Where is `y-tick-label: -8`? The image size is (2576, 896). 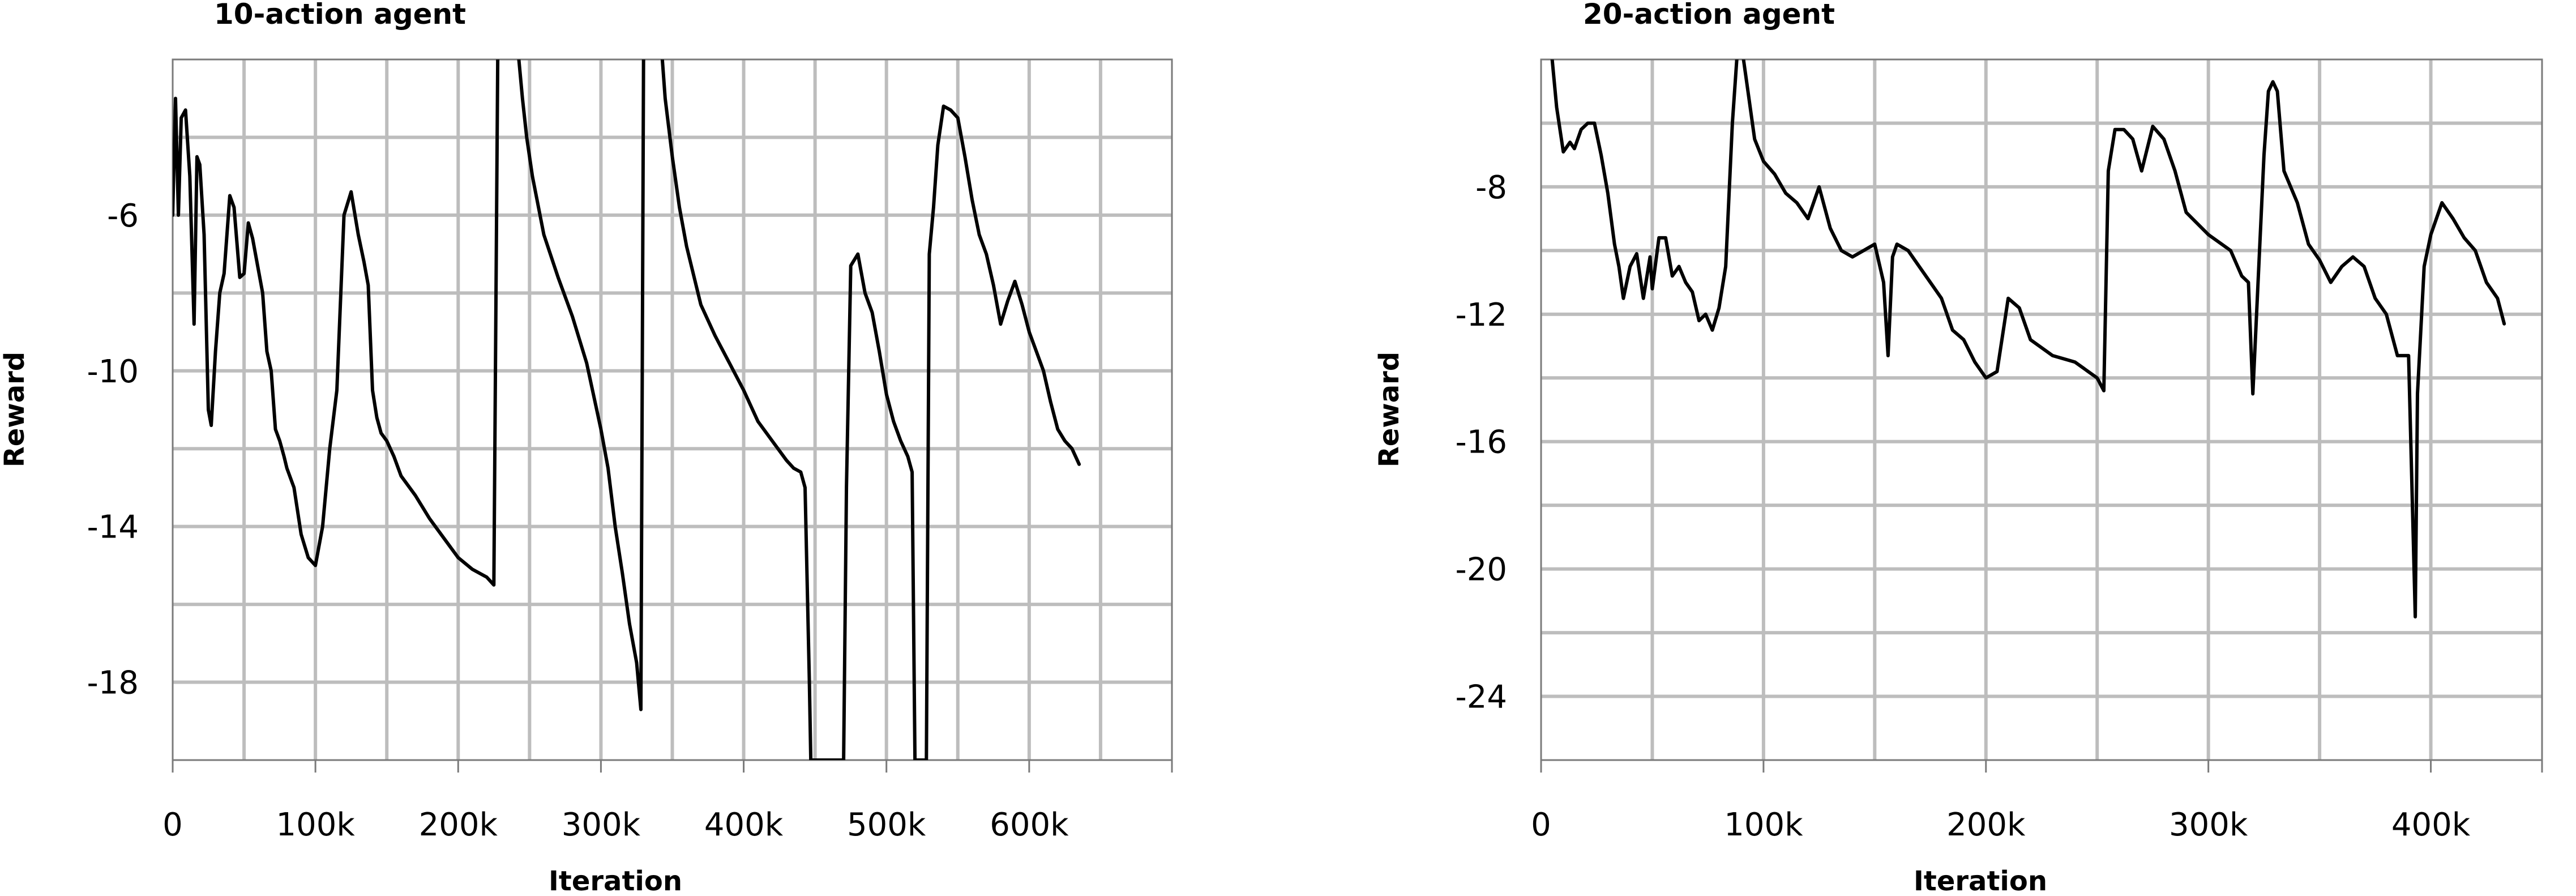
y-tick-label: -8 is located at coordinates (1491, 187).